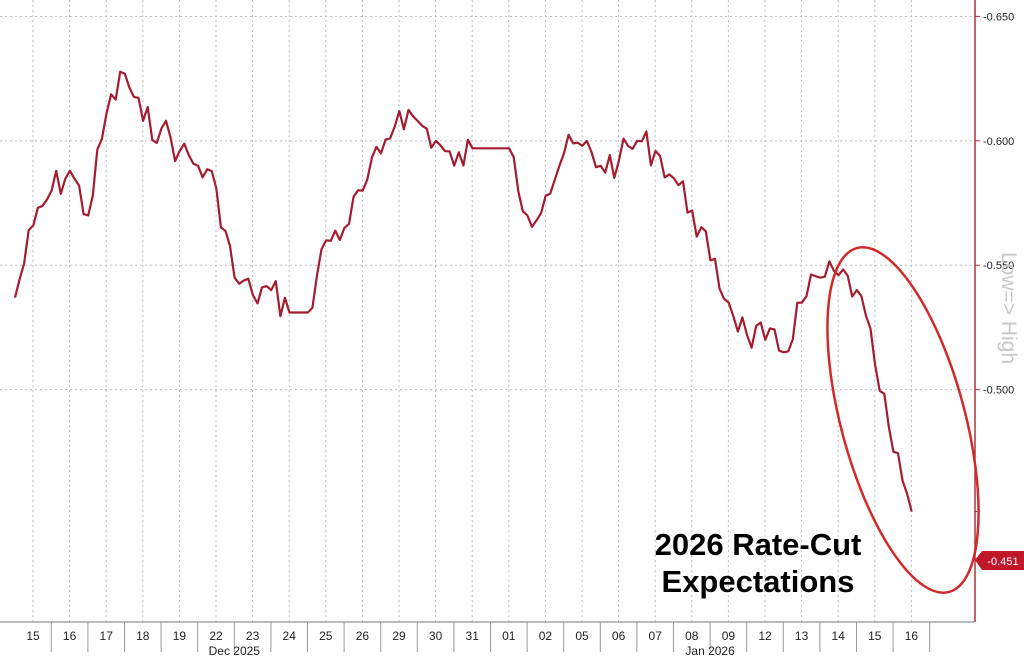 Image resolution: width=1024 pixels, height=663 pixels. Describe the element at coordinates (998, 17) in the screenshot. I see `y-tick-label: -0.650` at that location.